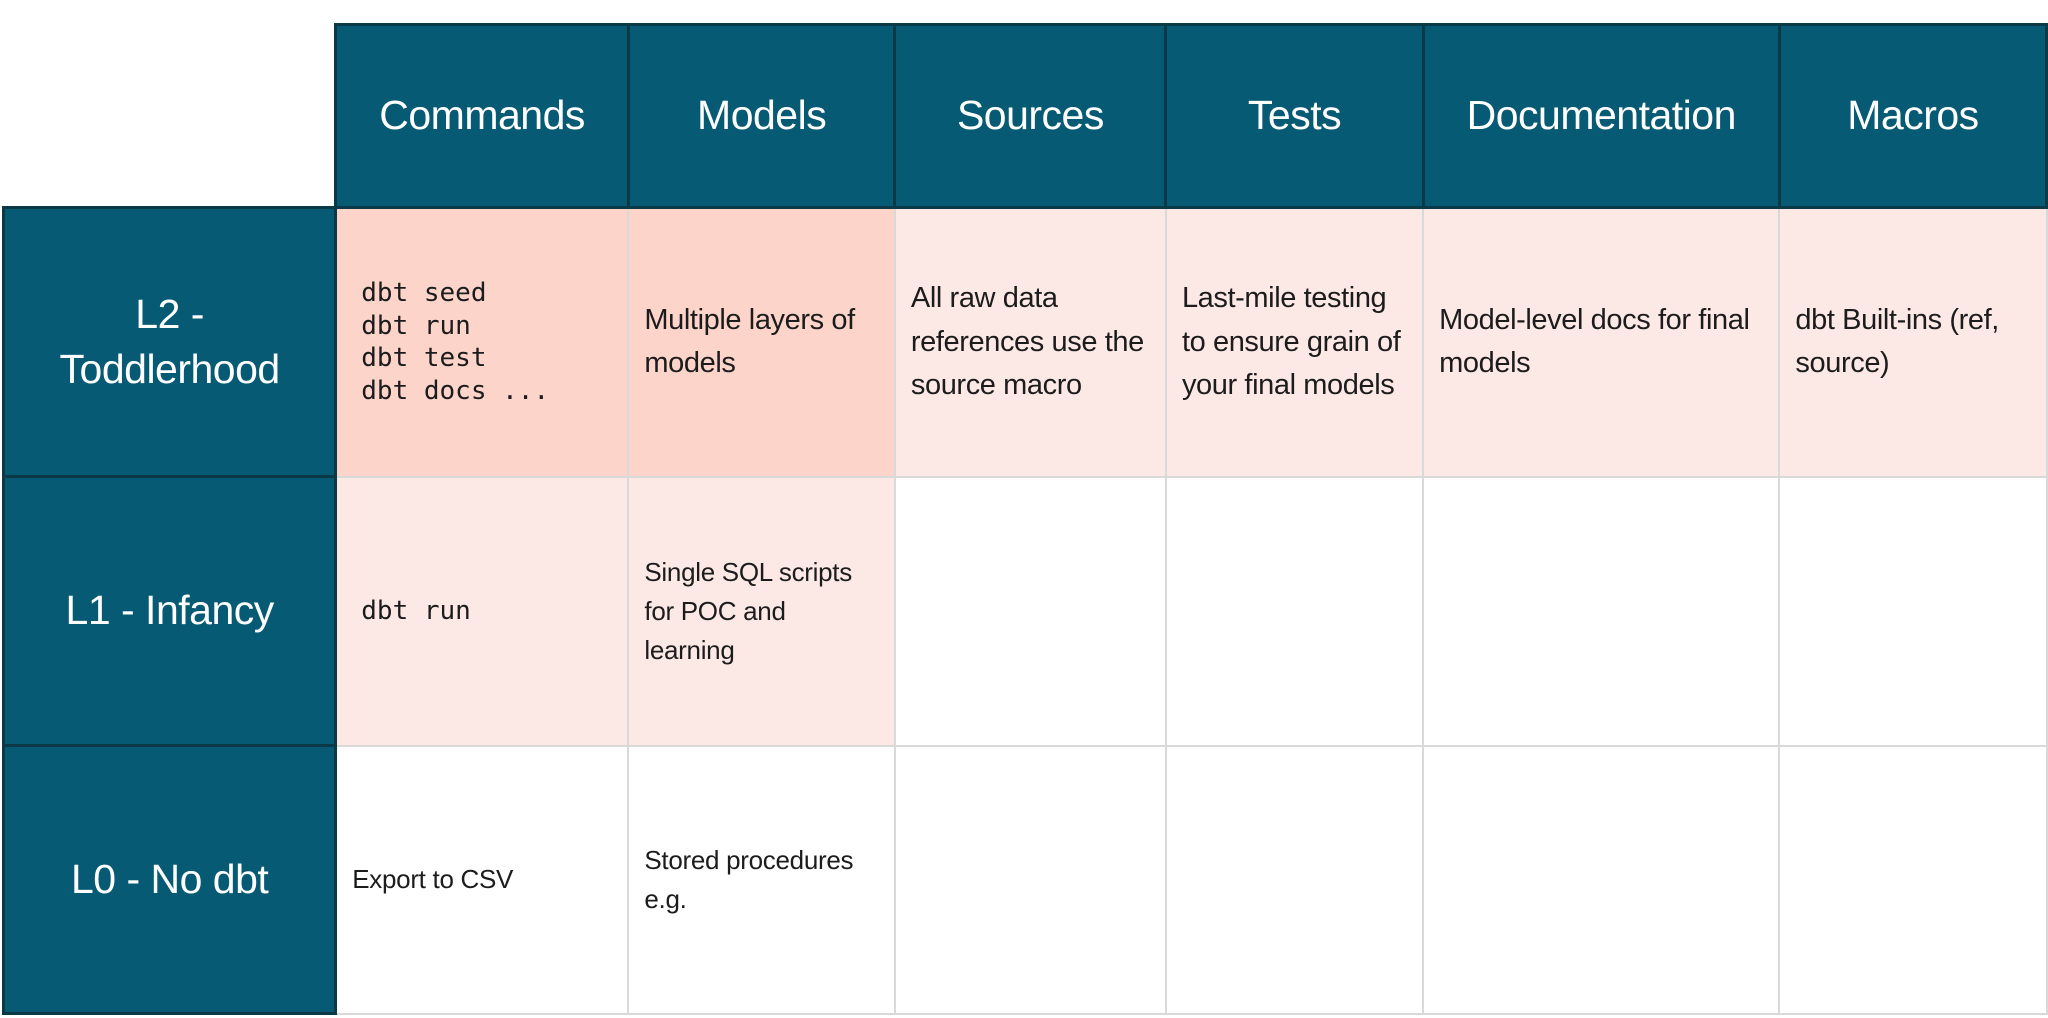 The width and height of the screenshot is (2048, 1018). What do you see at coordinates (1913, 611) in the screenshot?
I see `cell-l1-macros` at bounding box center [1913, 611].